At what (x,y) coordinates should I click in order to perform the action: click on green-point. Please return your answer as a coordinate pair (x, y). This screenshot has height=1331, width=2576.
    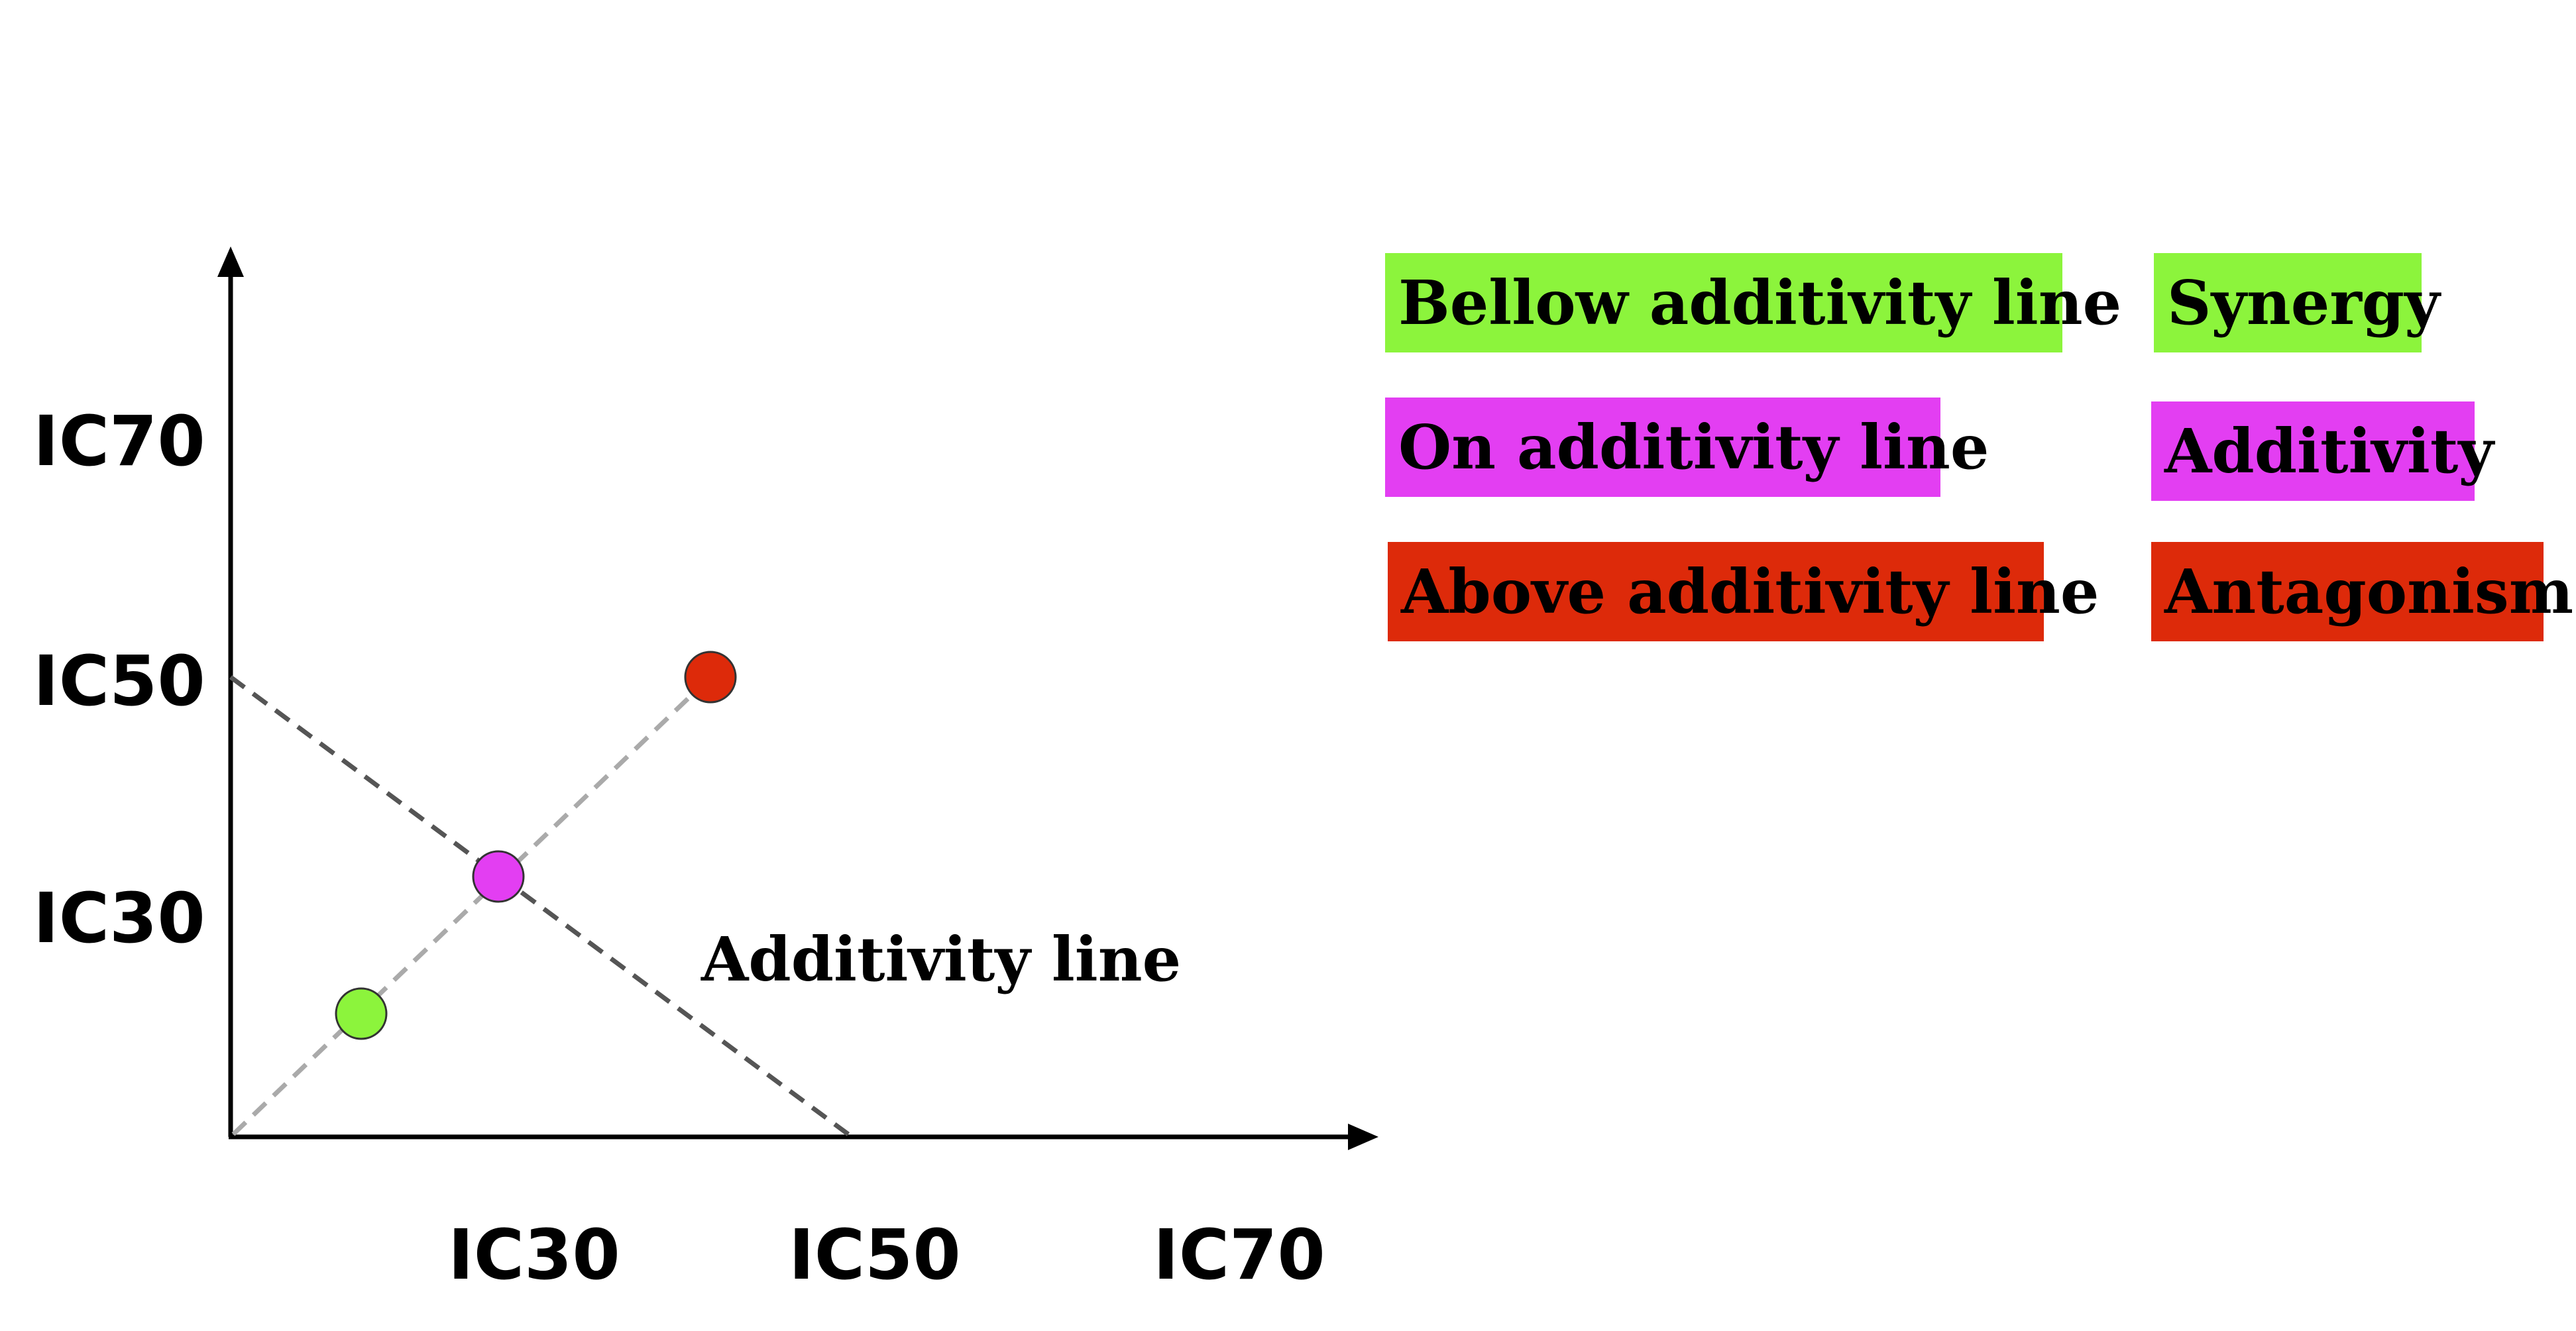
    Looking at the image, I should click on (361, 1013).